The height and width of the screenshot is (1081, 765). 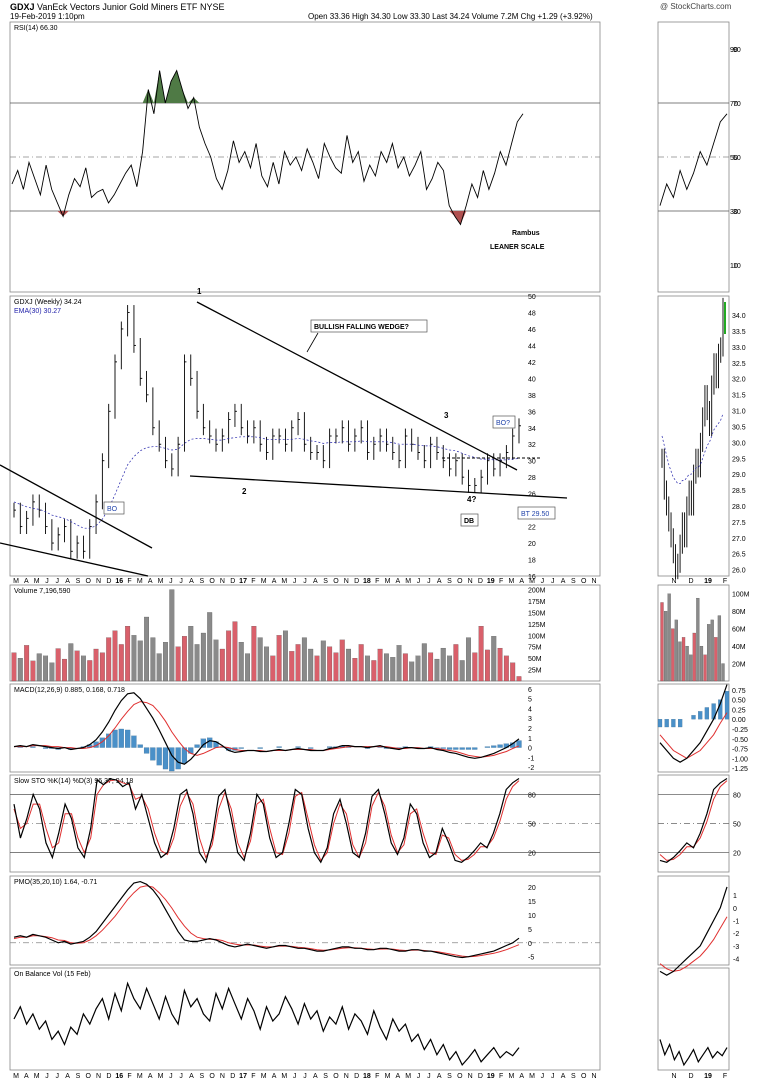 What do you see at coordinates (740, 750) in the screenshot?
I see `zoom-macd-tick: -0.75` at bounding box center [740, 750].